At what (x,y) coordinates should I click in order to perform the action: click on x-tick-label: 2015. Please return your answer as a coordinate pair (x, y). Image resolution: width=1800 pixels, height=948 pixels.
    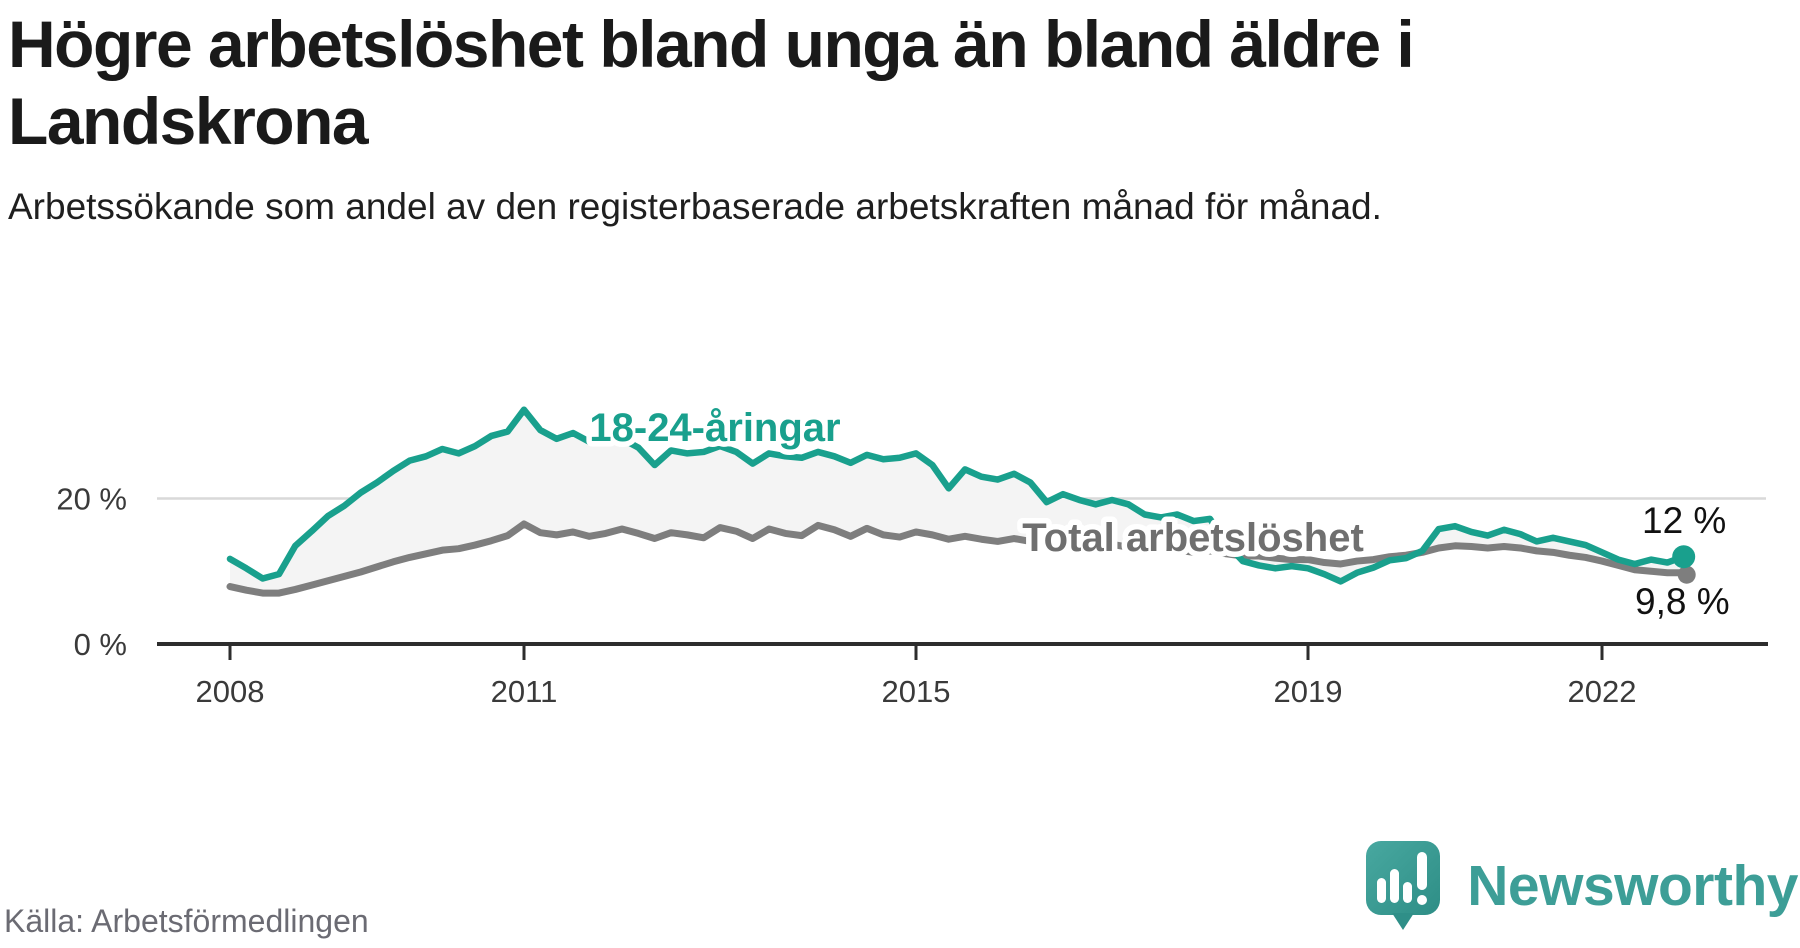
    Looking at the image, I should click on (916, 691).